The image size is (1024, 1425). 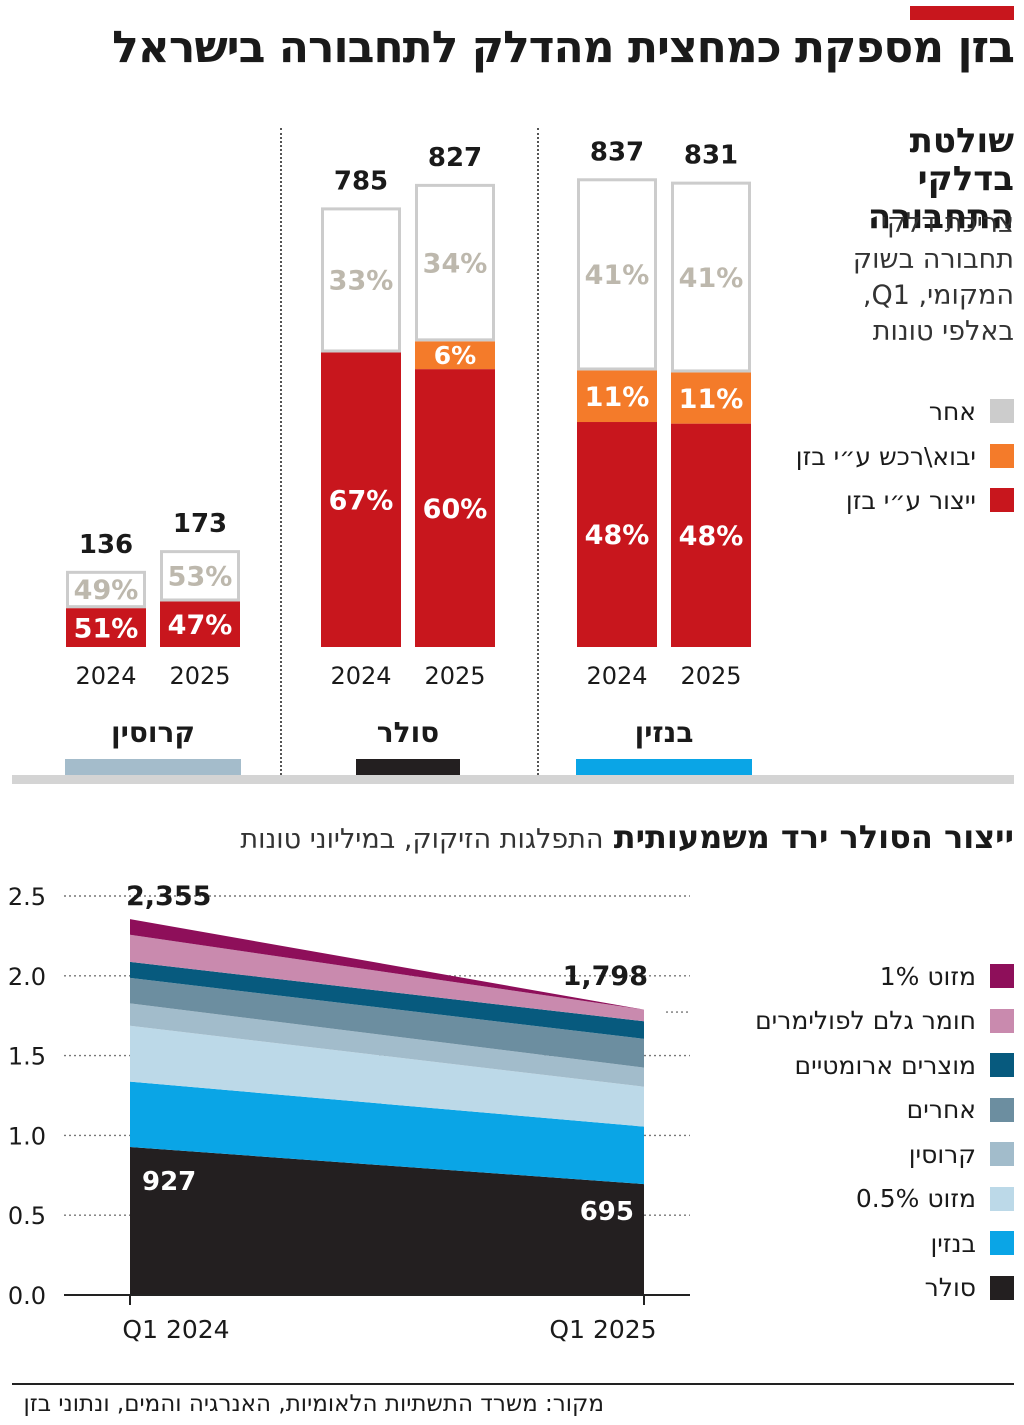 I want to click on legend-label: ייצור ע״י בזן, so click(x=910, y=500).